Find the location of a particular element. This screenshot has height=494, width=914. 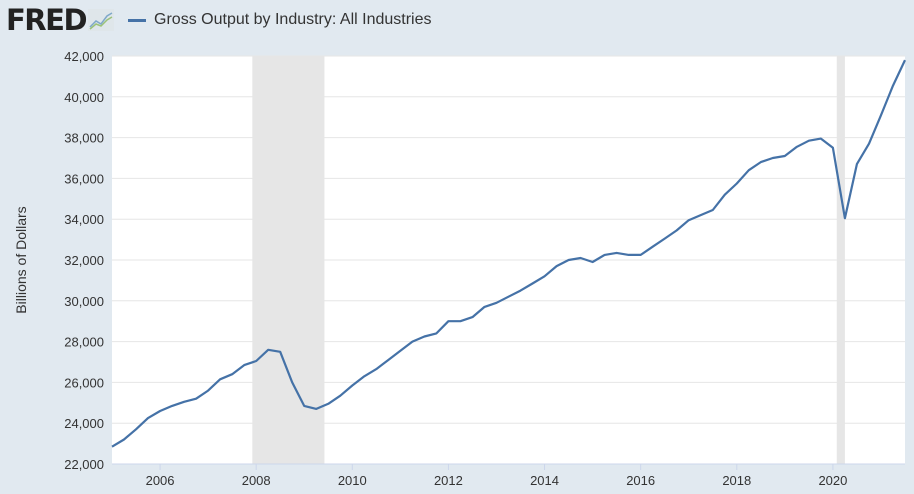

x-tick-label: 2014 is located at coordinates (544, 480).